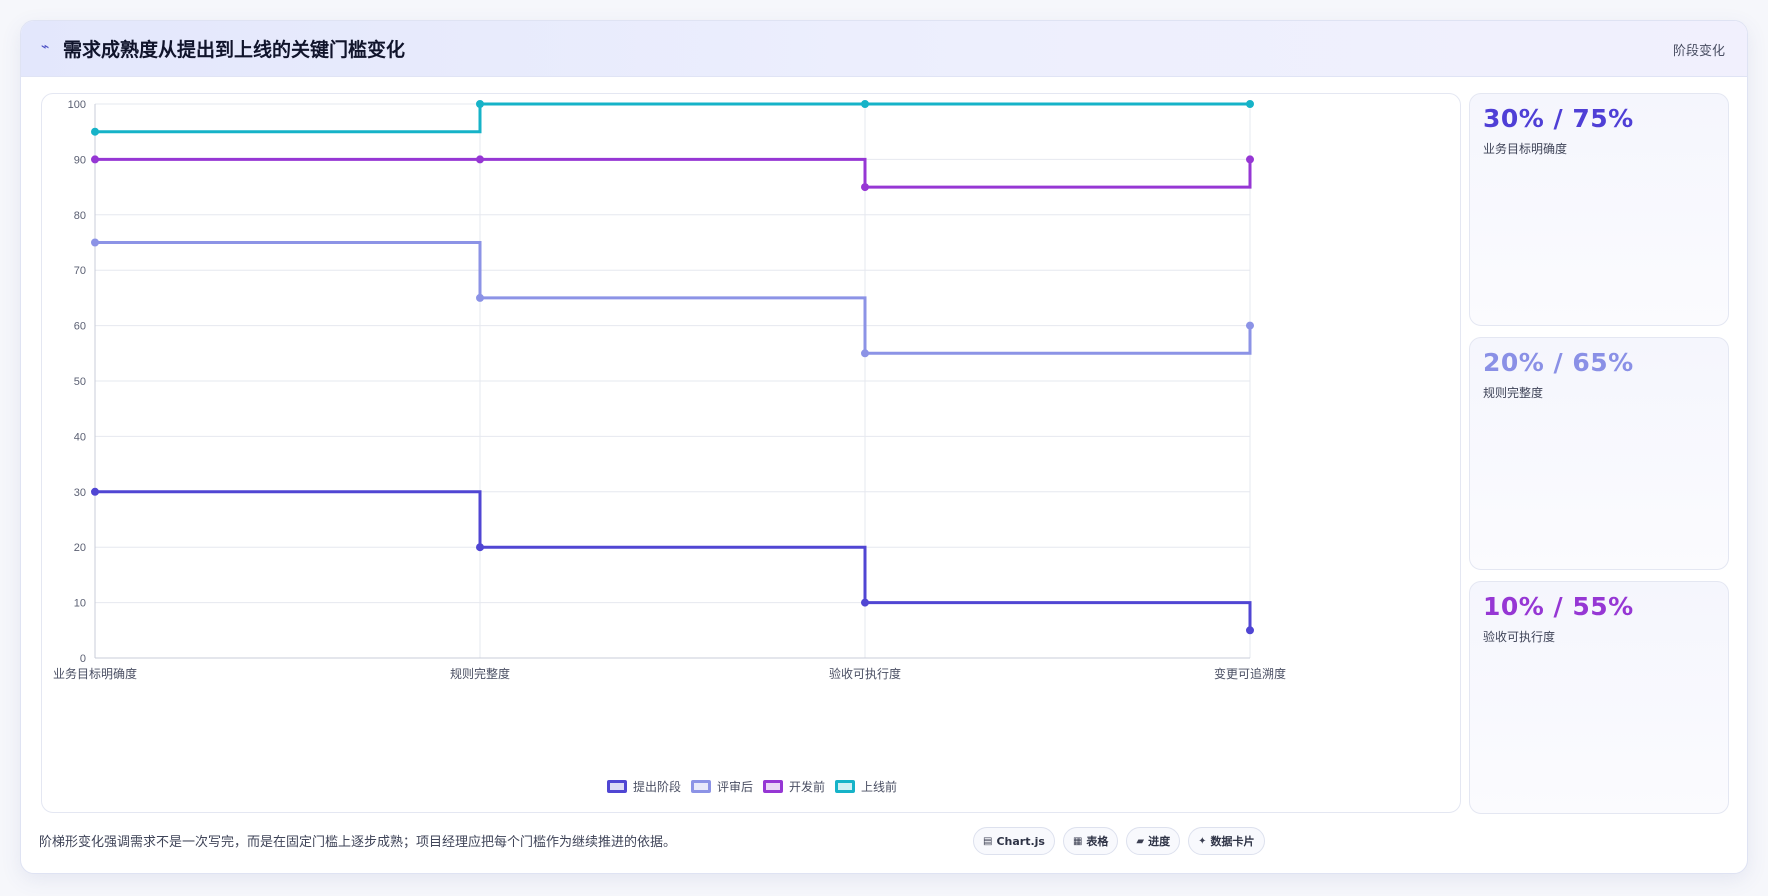 This screenshot has height=896, width=1768. I want to click on chip-data-card: ✦ 数据卡片, so click(1226, 841).